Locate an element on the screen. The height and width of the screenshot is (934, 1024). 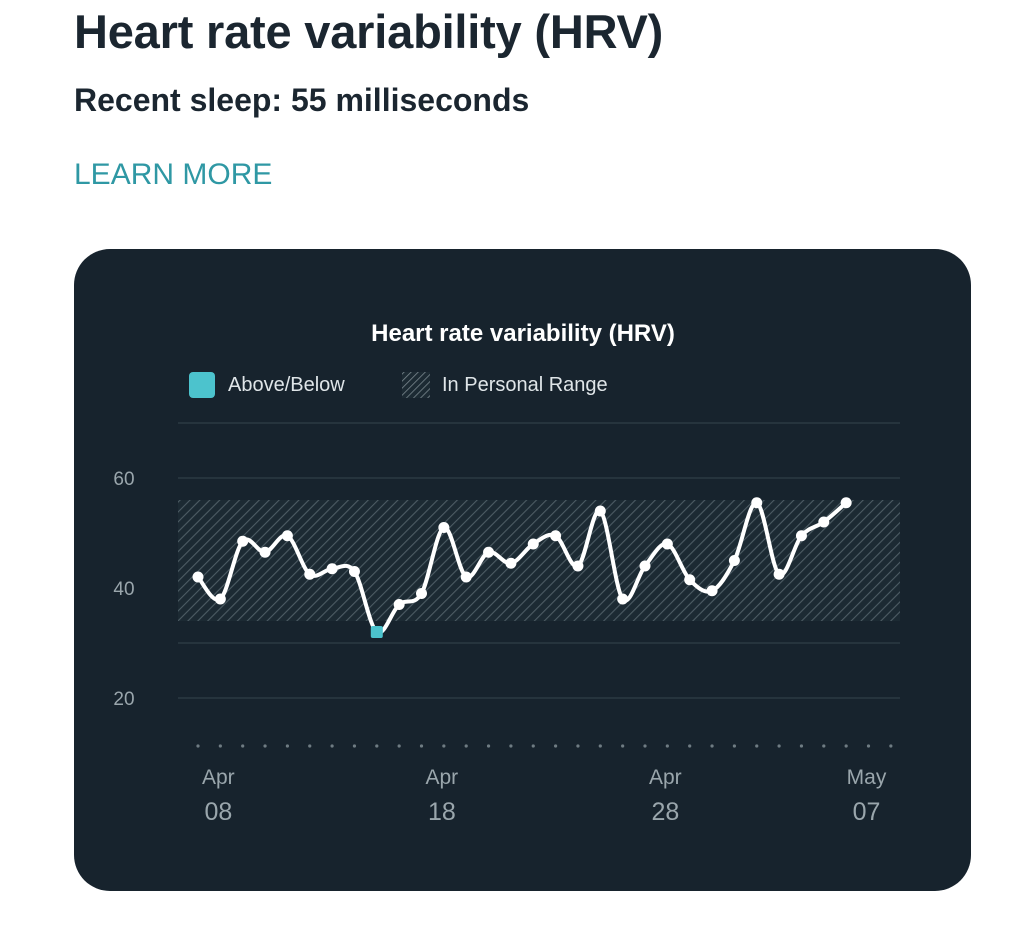
page-title: Heart rate variability (HRV) is located at coordinates (369, 31).